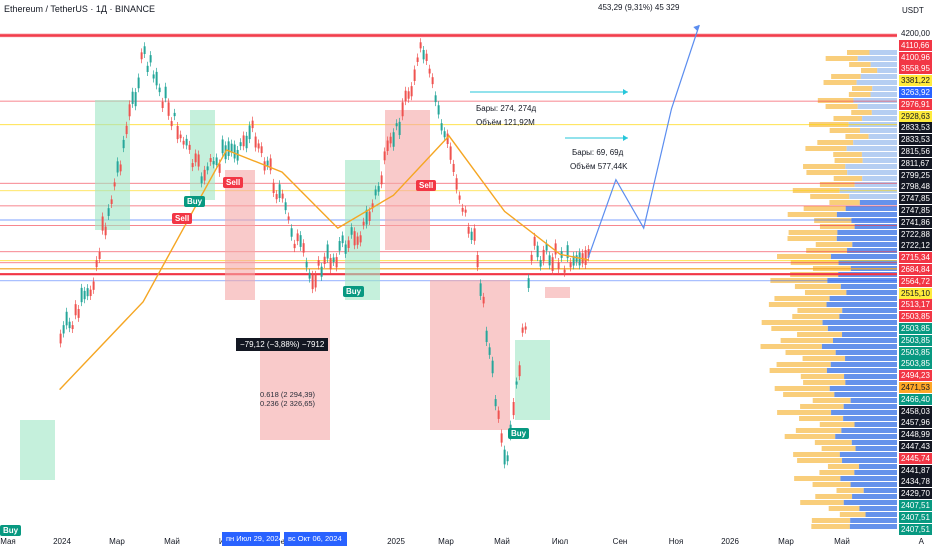 This screenshot has height=550, width=932. Describe the element at coordinates (915, 458) in the screenshot. I see `price-label: 2445,74` at that location.